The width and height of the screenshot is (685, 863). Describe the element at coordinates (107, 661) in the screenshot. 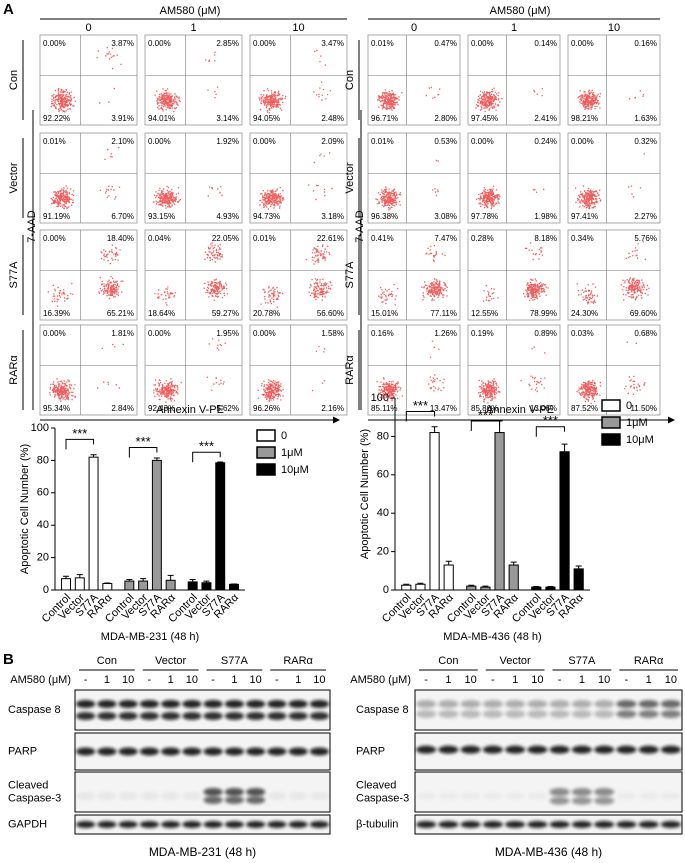

I see `group-label: Con` at that location.